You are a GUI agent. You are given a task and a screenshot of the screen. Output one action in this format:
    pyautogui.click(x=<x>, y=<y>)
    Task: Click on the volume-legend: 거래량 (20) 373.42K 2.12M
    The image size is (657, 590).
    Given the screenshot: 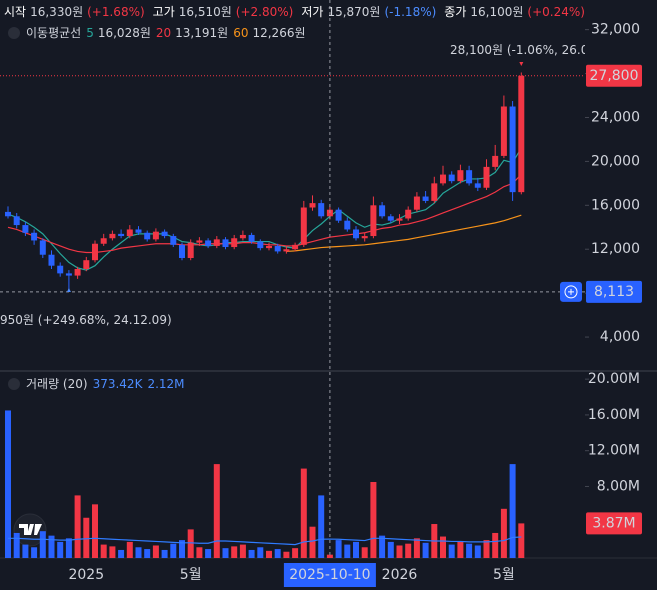 What is the action you would take?
    pyautogui.click(x=105, y=384)
    